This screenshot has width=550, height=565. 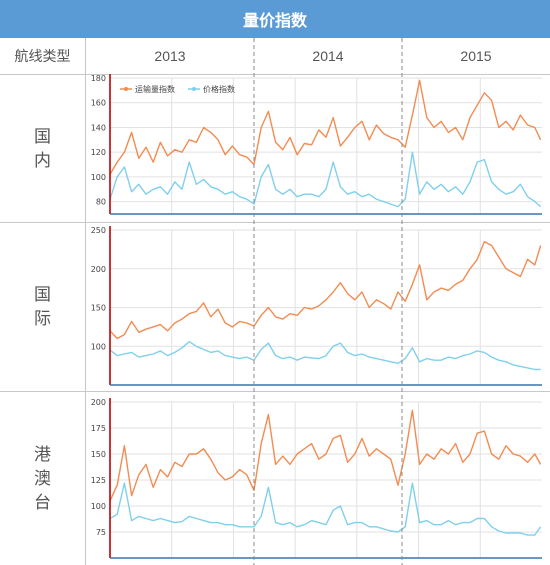 What do you see at coordinates (194, 89) in the screenshot?
I see `legend-marker-price` at bounding box center [194, 89].